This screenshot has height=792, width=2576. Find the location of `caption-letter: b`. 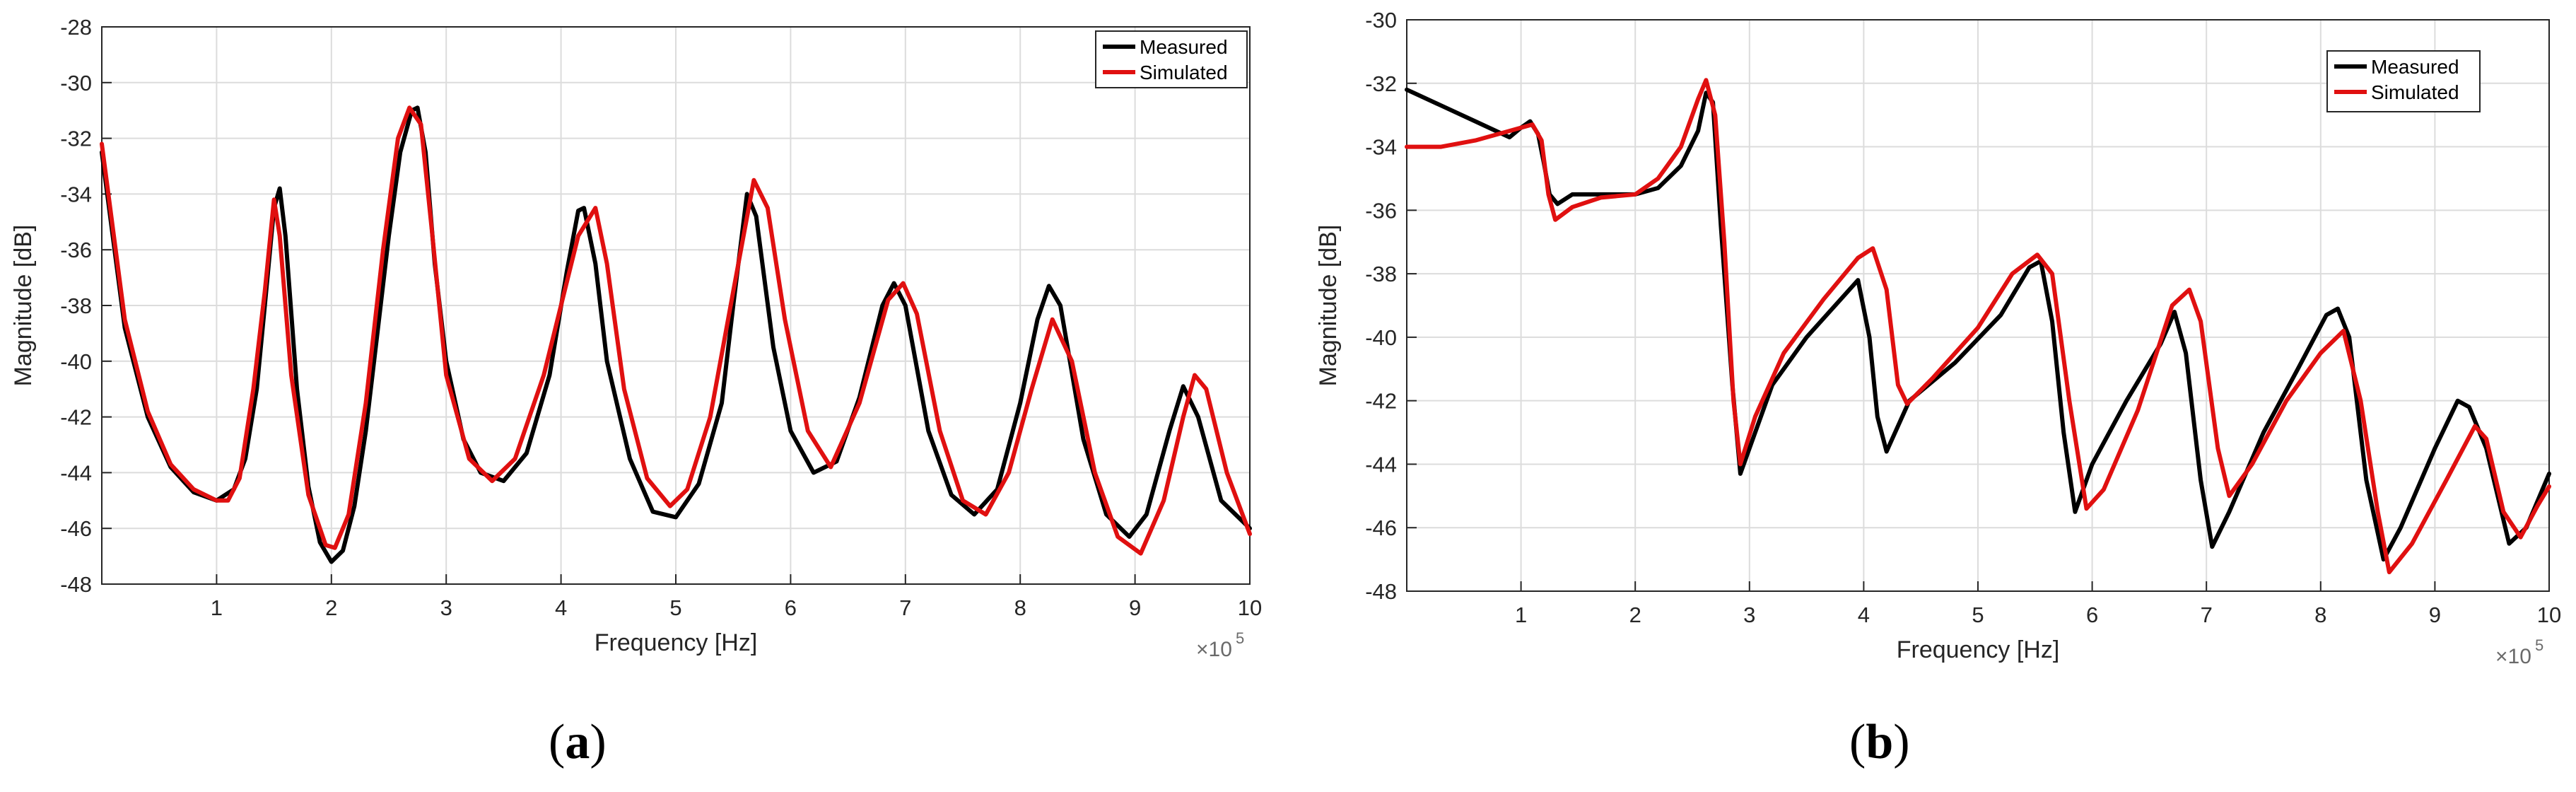

caption-letter: b is located at coordinates (1880, 742).